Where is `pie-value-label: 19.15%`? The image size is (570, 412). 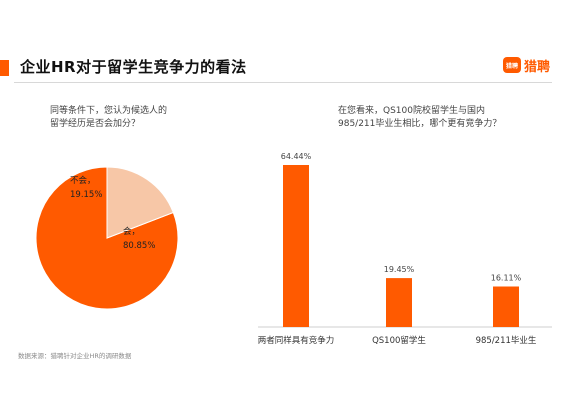 pie-value-label: 19.15% is located at coordinates (86, 195).